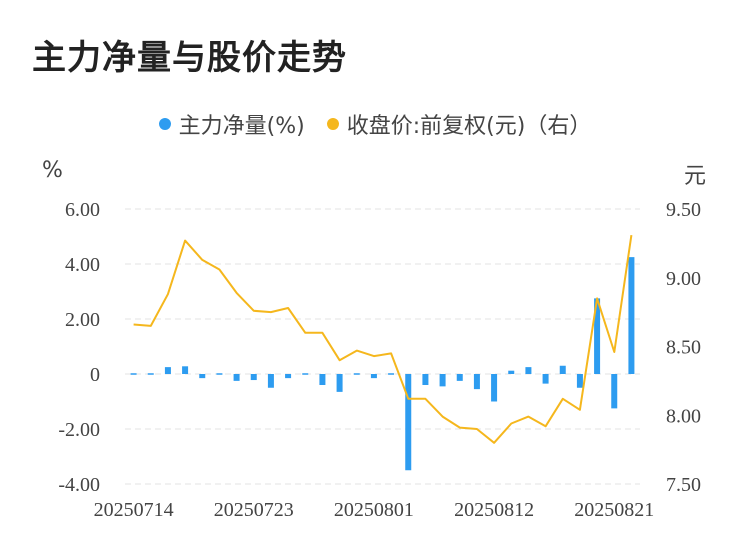  I want to click on right-tick-label: 8.50, so click(683, 348).